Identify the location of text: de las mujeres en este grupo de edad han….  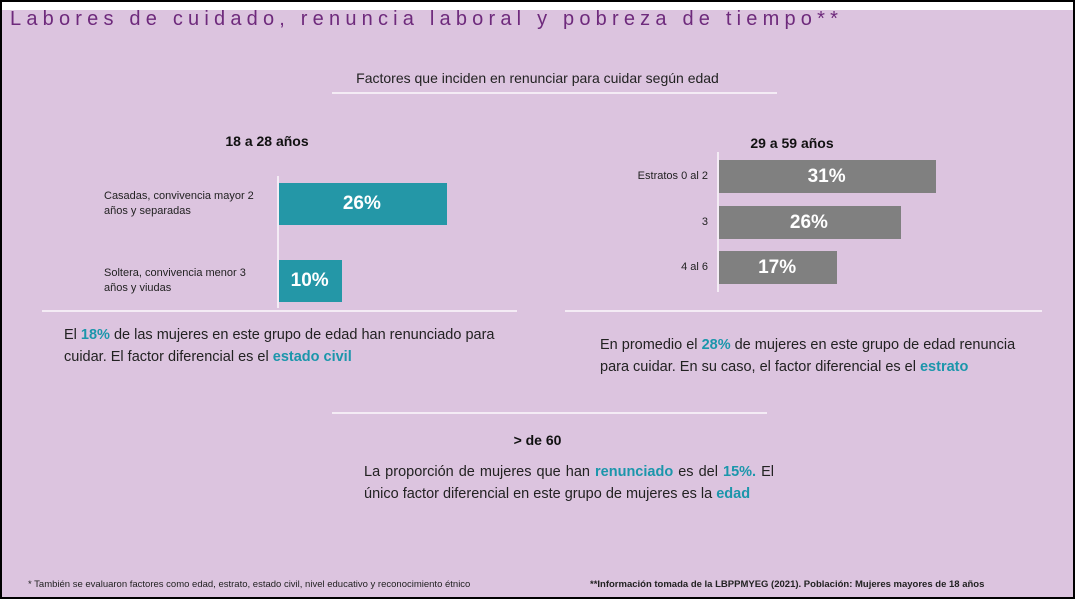
(279, 346).